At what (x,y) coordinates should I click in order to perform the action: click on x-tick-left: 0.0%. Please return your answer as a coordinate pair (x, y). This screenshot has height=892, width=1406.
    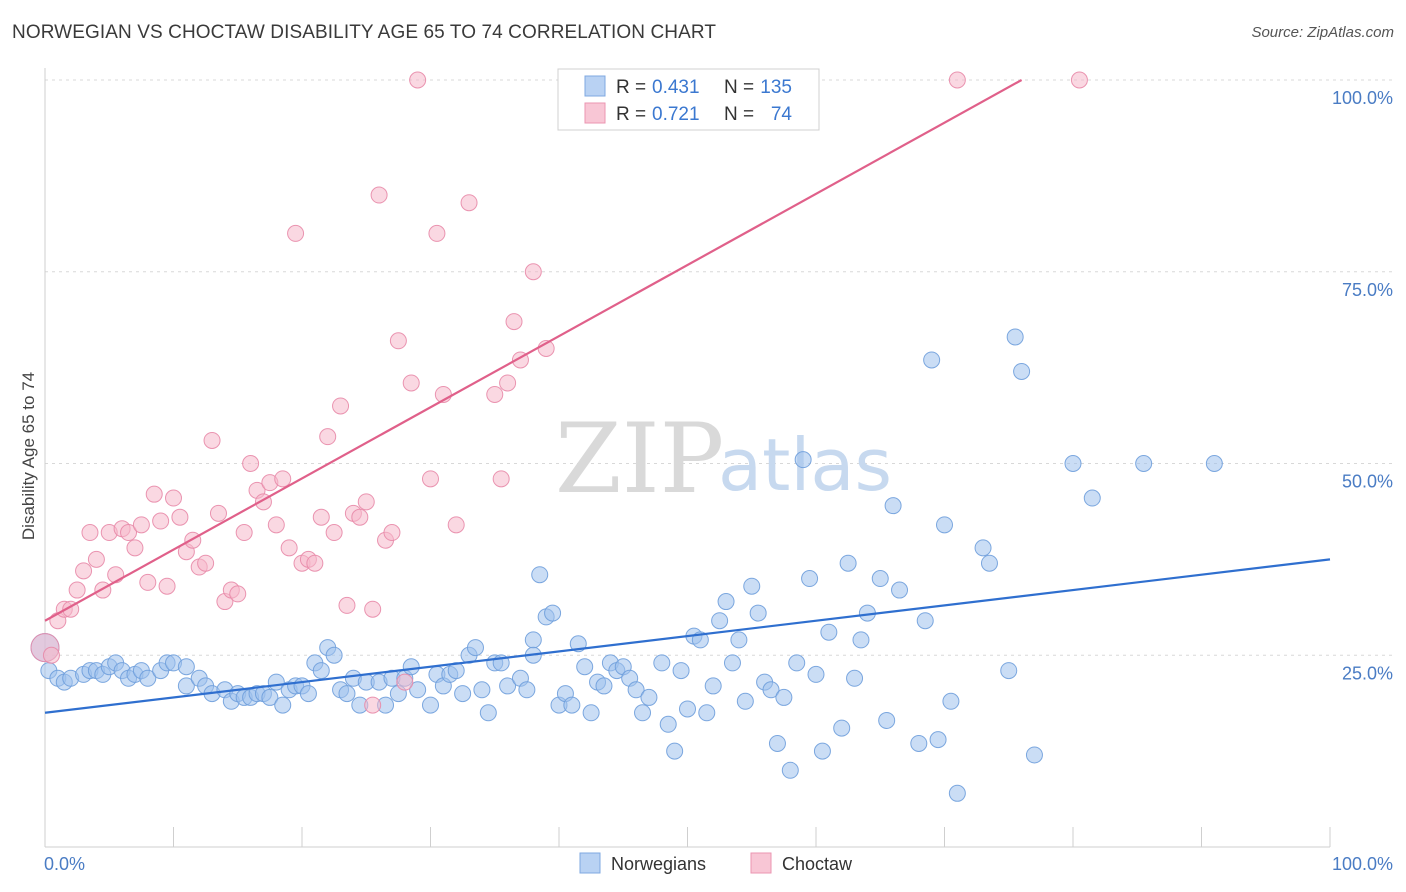
    Looking at the image, I should click on (64, 864).